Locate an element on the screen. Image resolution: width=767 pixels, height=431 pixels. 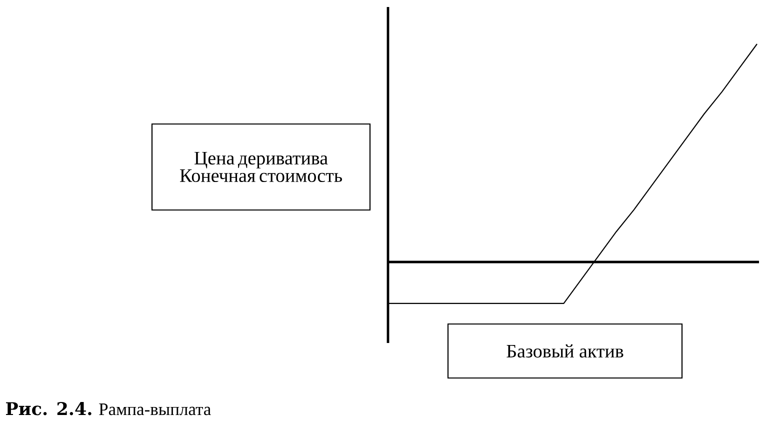
y-axis-title: Цена дериватива Конечная стоимость is located at coordinates (261, 167).